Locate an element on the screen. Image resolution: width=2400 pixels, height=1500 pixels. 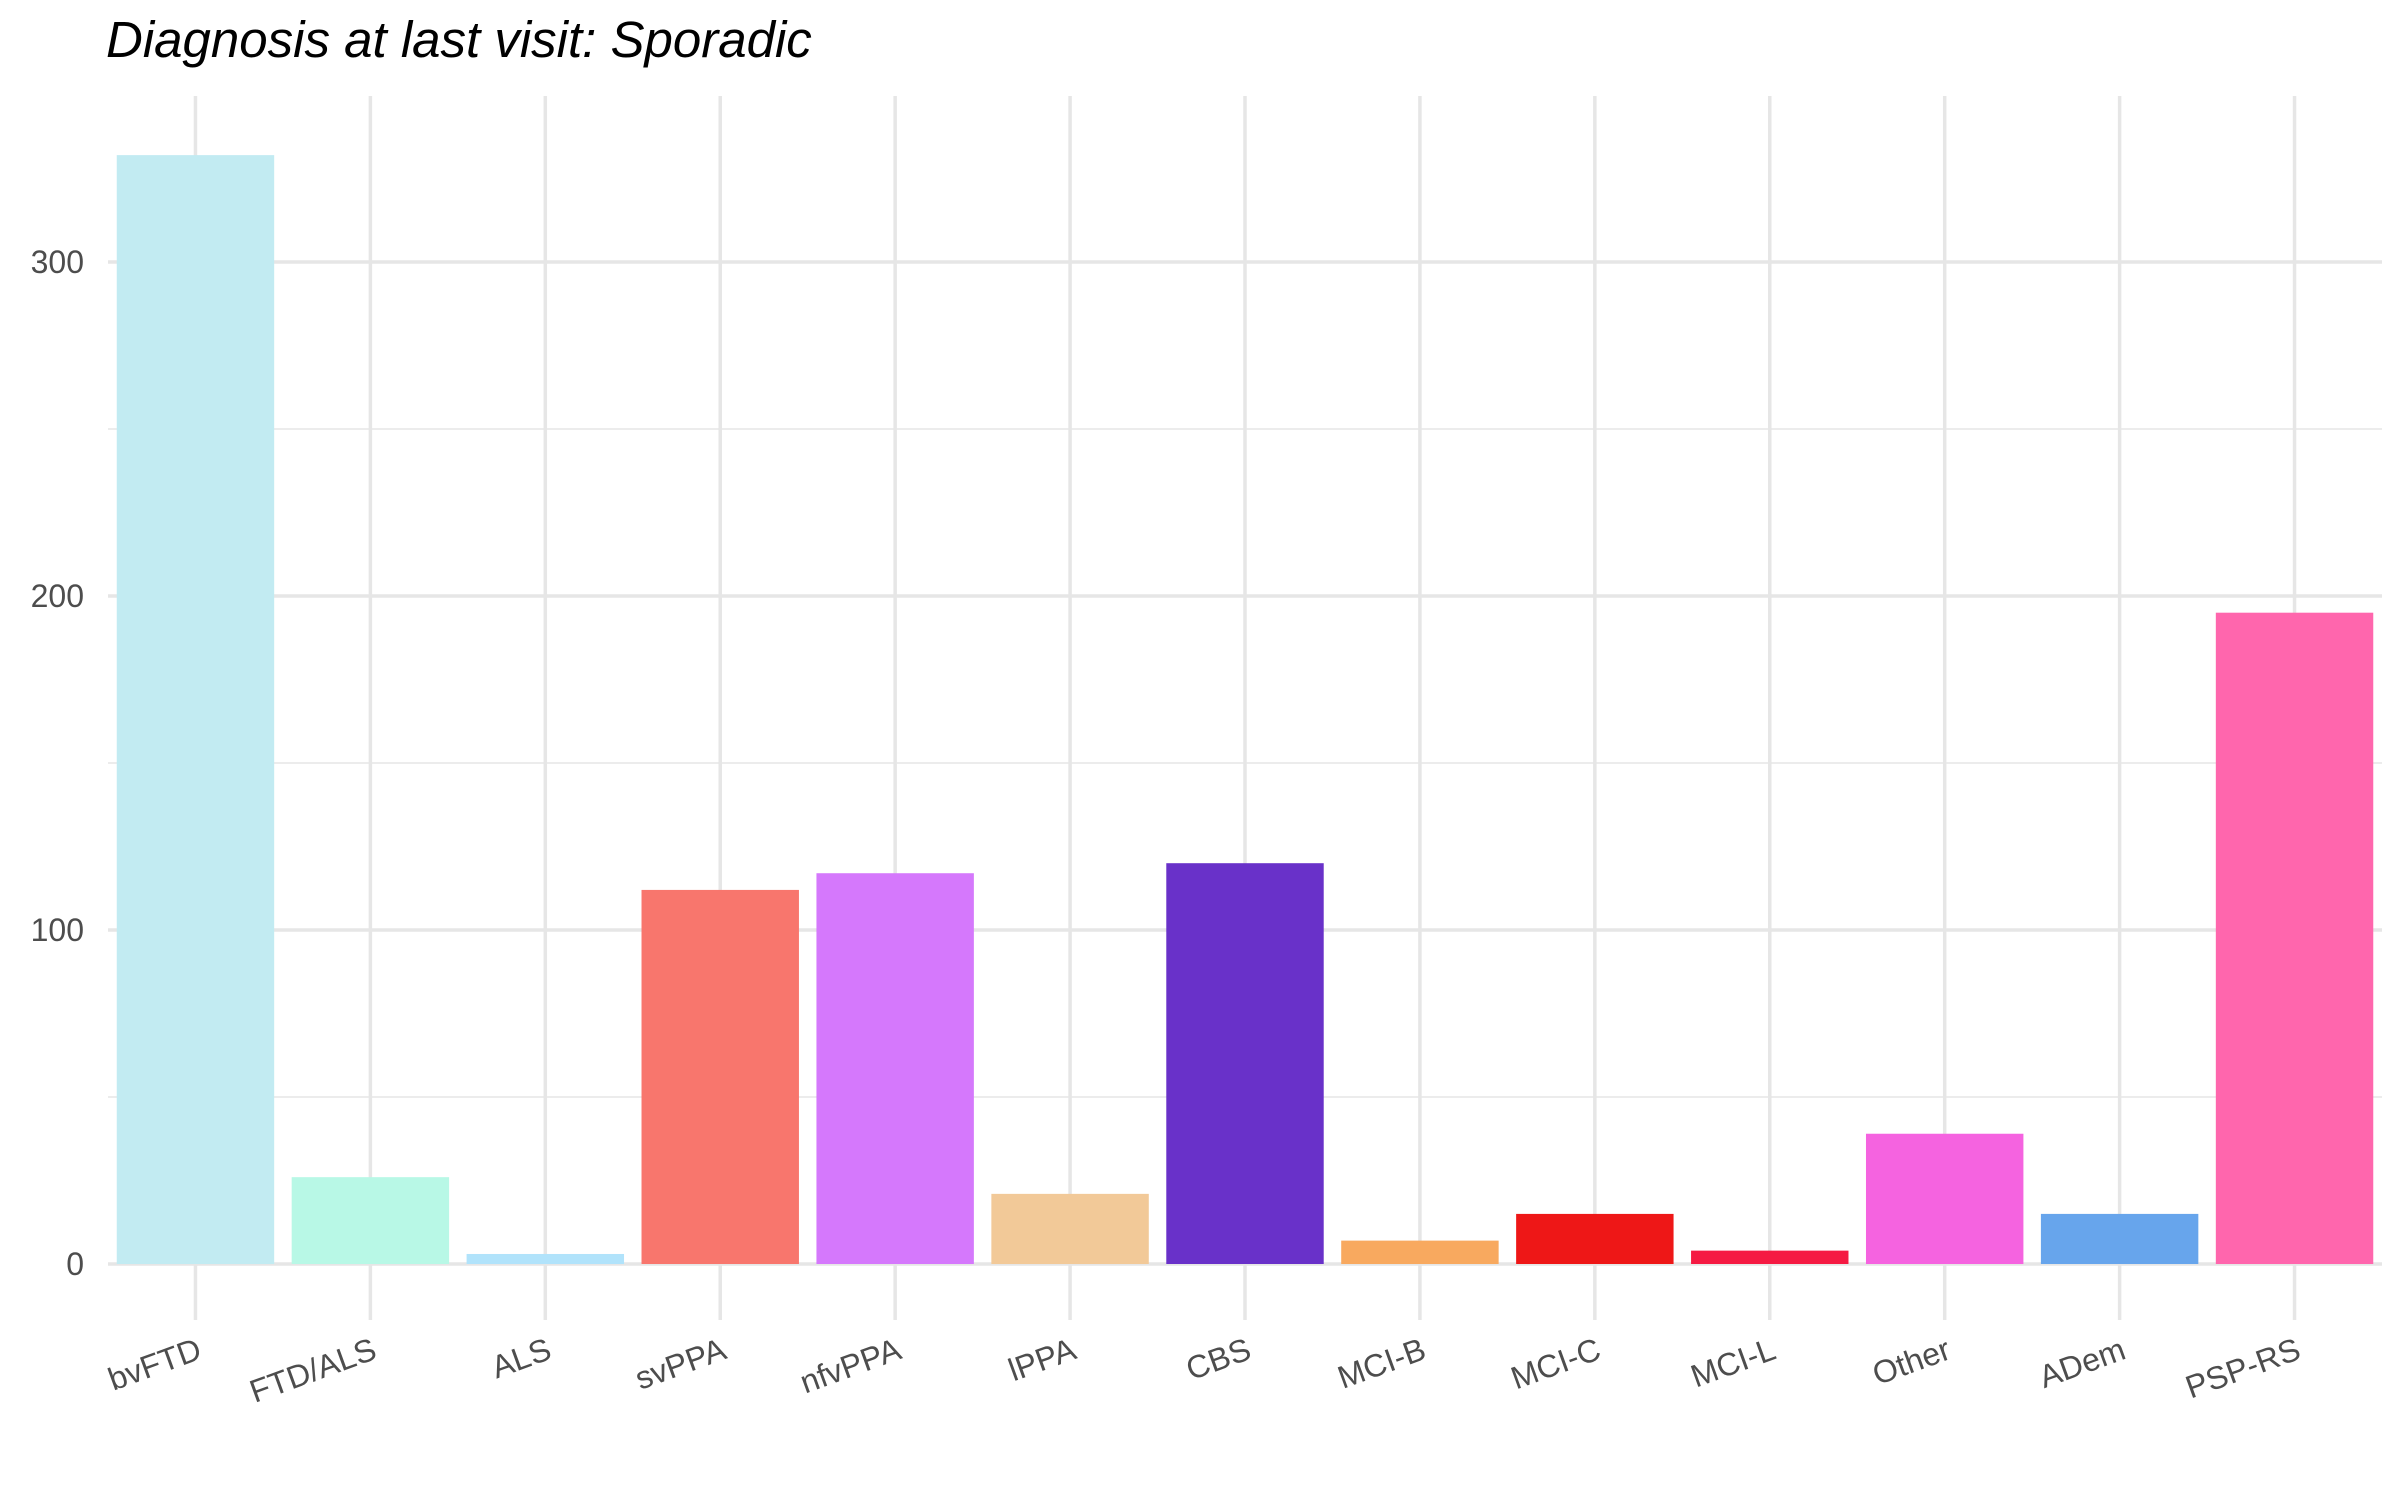
chart-title: Diagnosis at last visit: Sporadic is located at coordinates (459, 39).